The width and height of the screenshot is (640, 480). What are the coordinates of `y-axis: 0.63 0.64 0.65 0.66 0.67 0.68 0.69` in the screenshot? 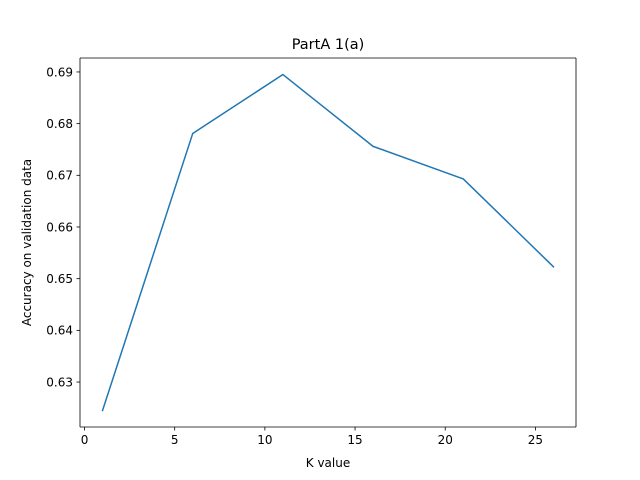 It's located at (63, 227).